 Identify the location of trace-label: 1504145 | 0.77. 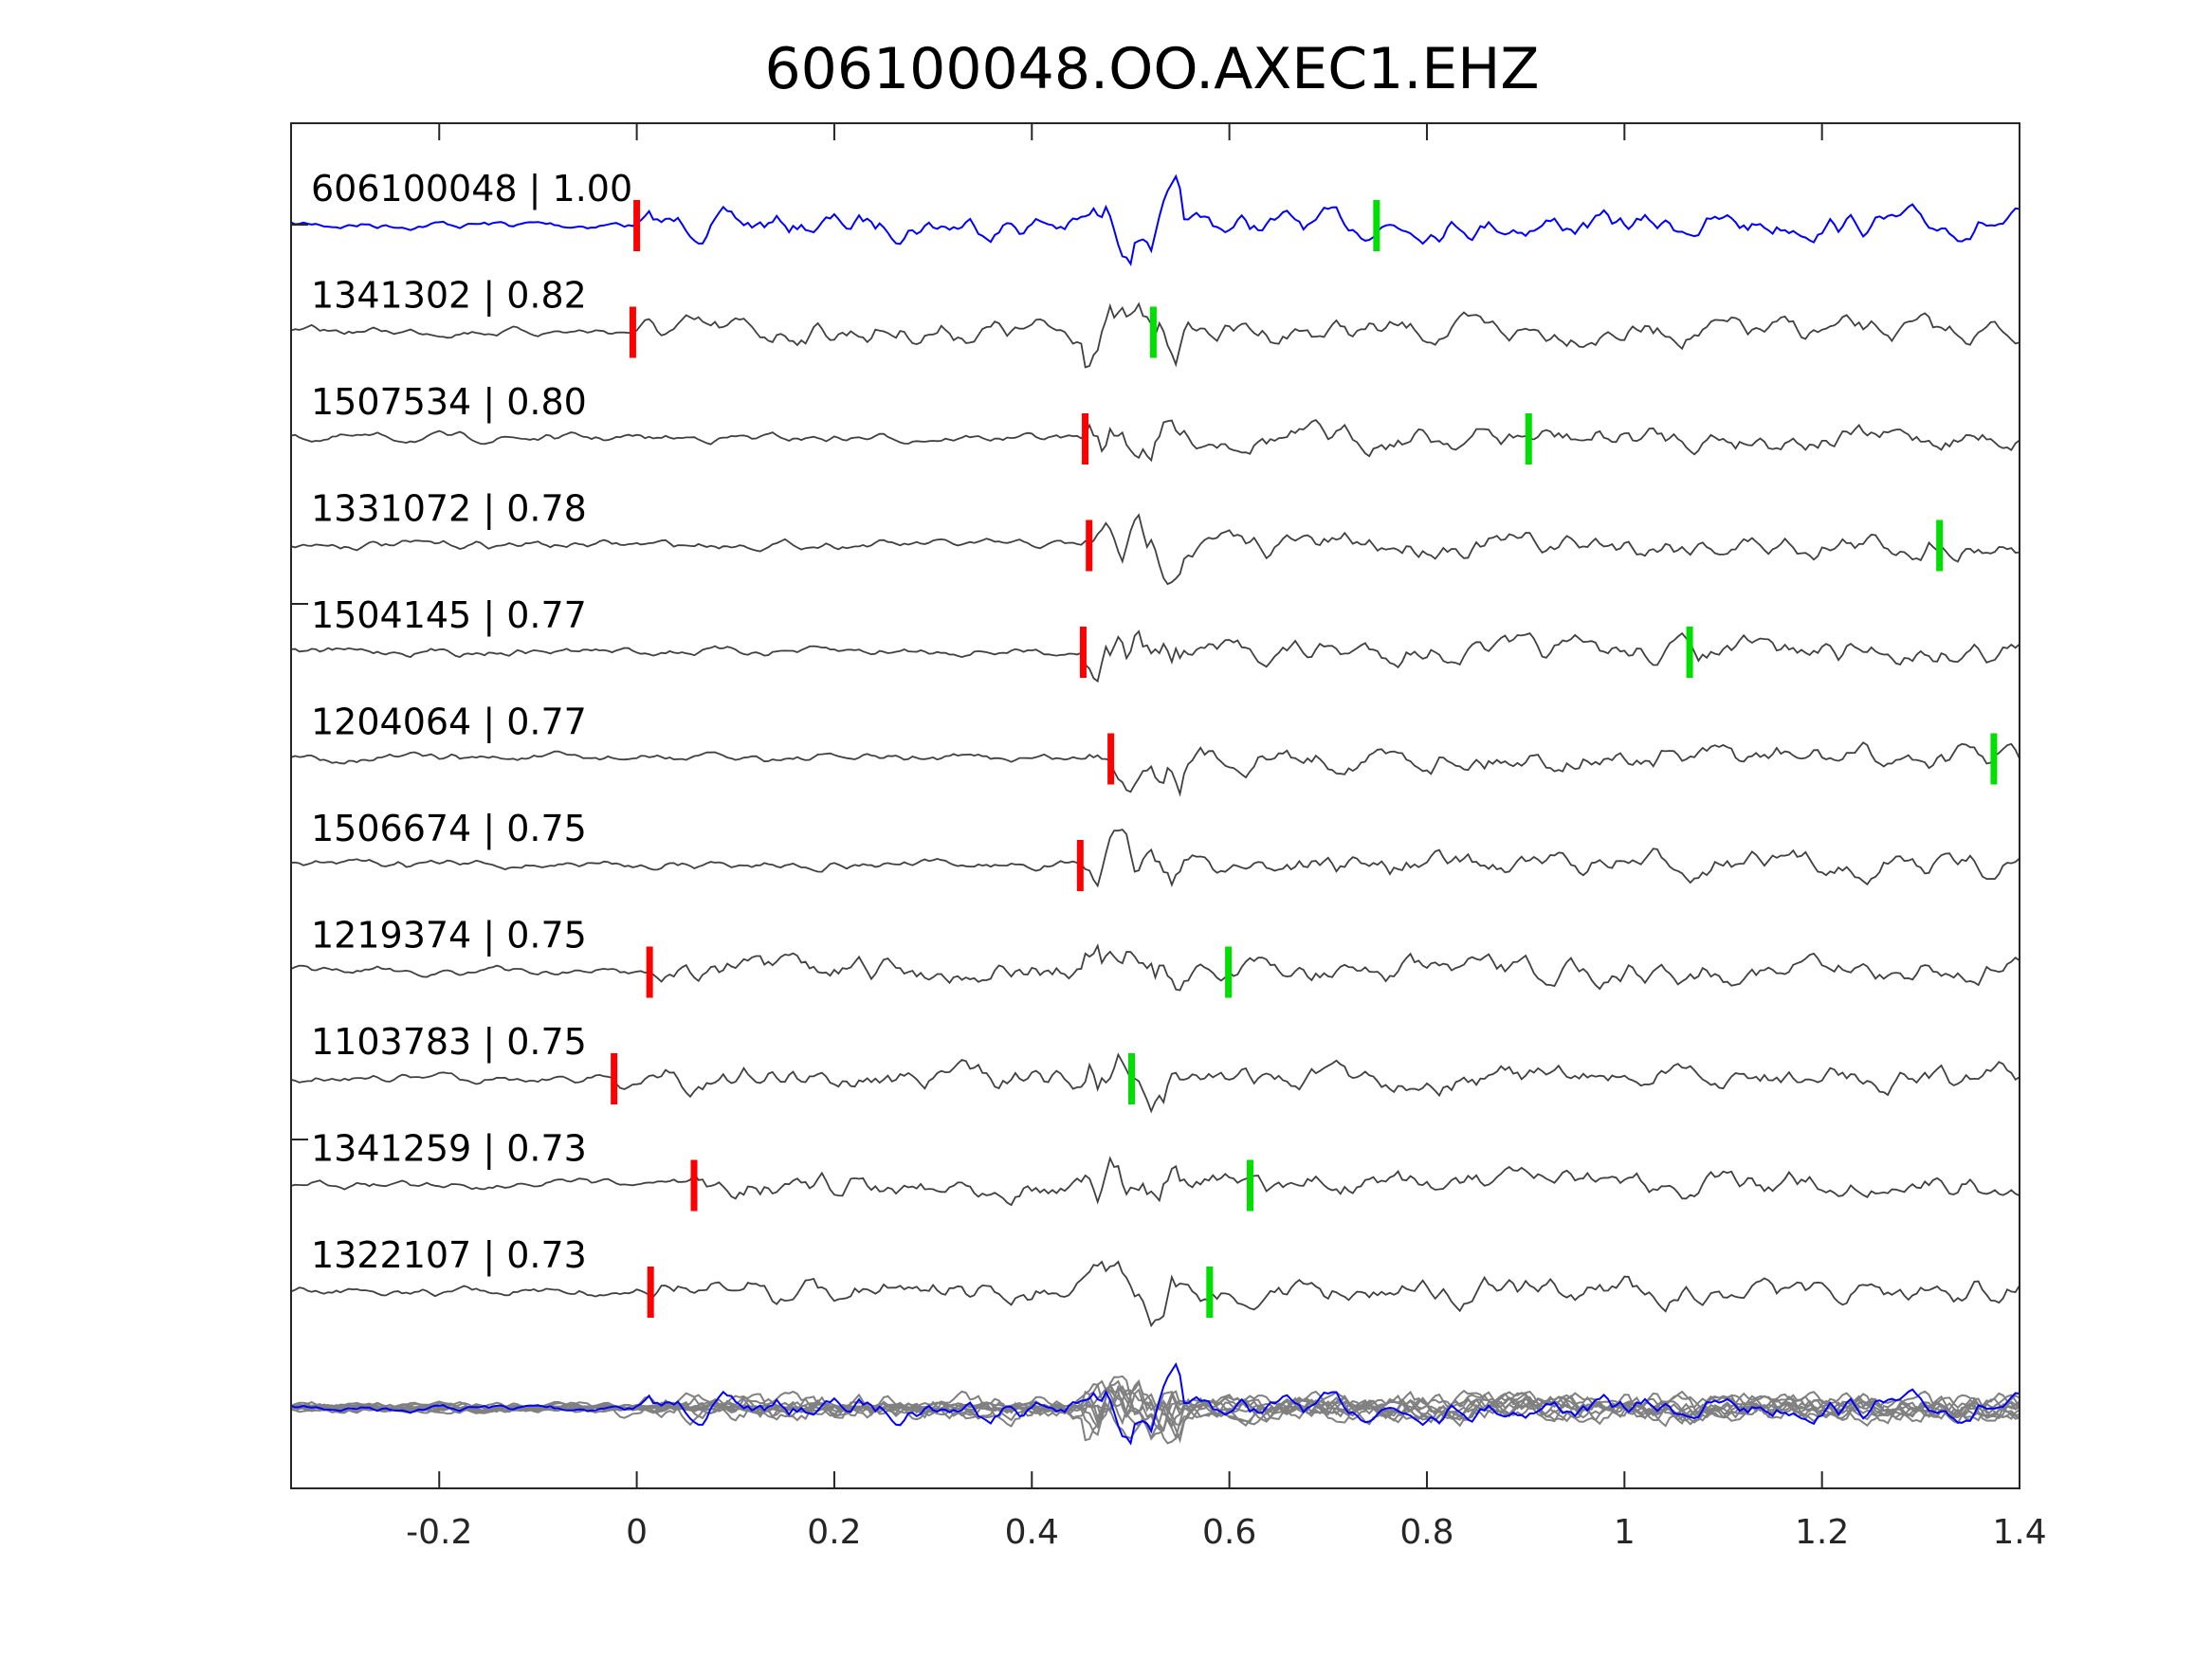
(449, 615).